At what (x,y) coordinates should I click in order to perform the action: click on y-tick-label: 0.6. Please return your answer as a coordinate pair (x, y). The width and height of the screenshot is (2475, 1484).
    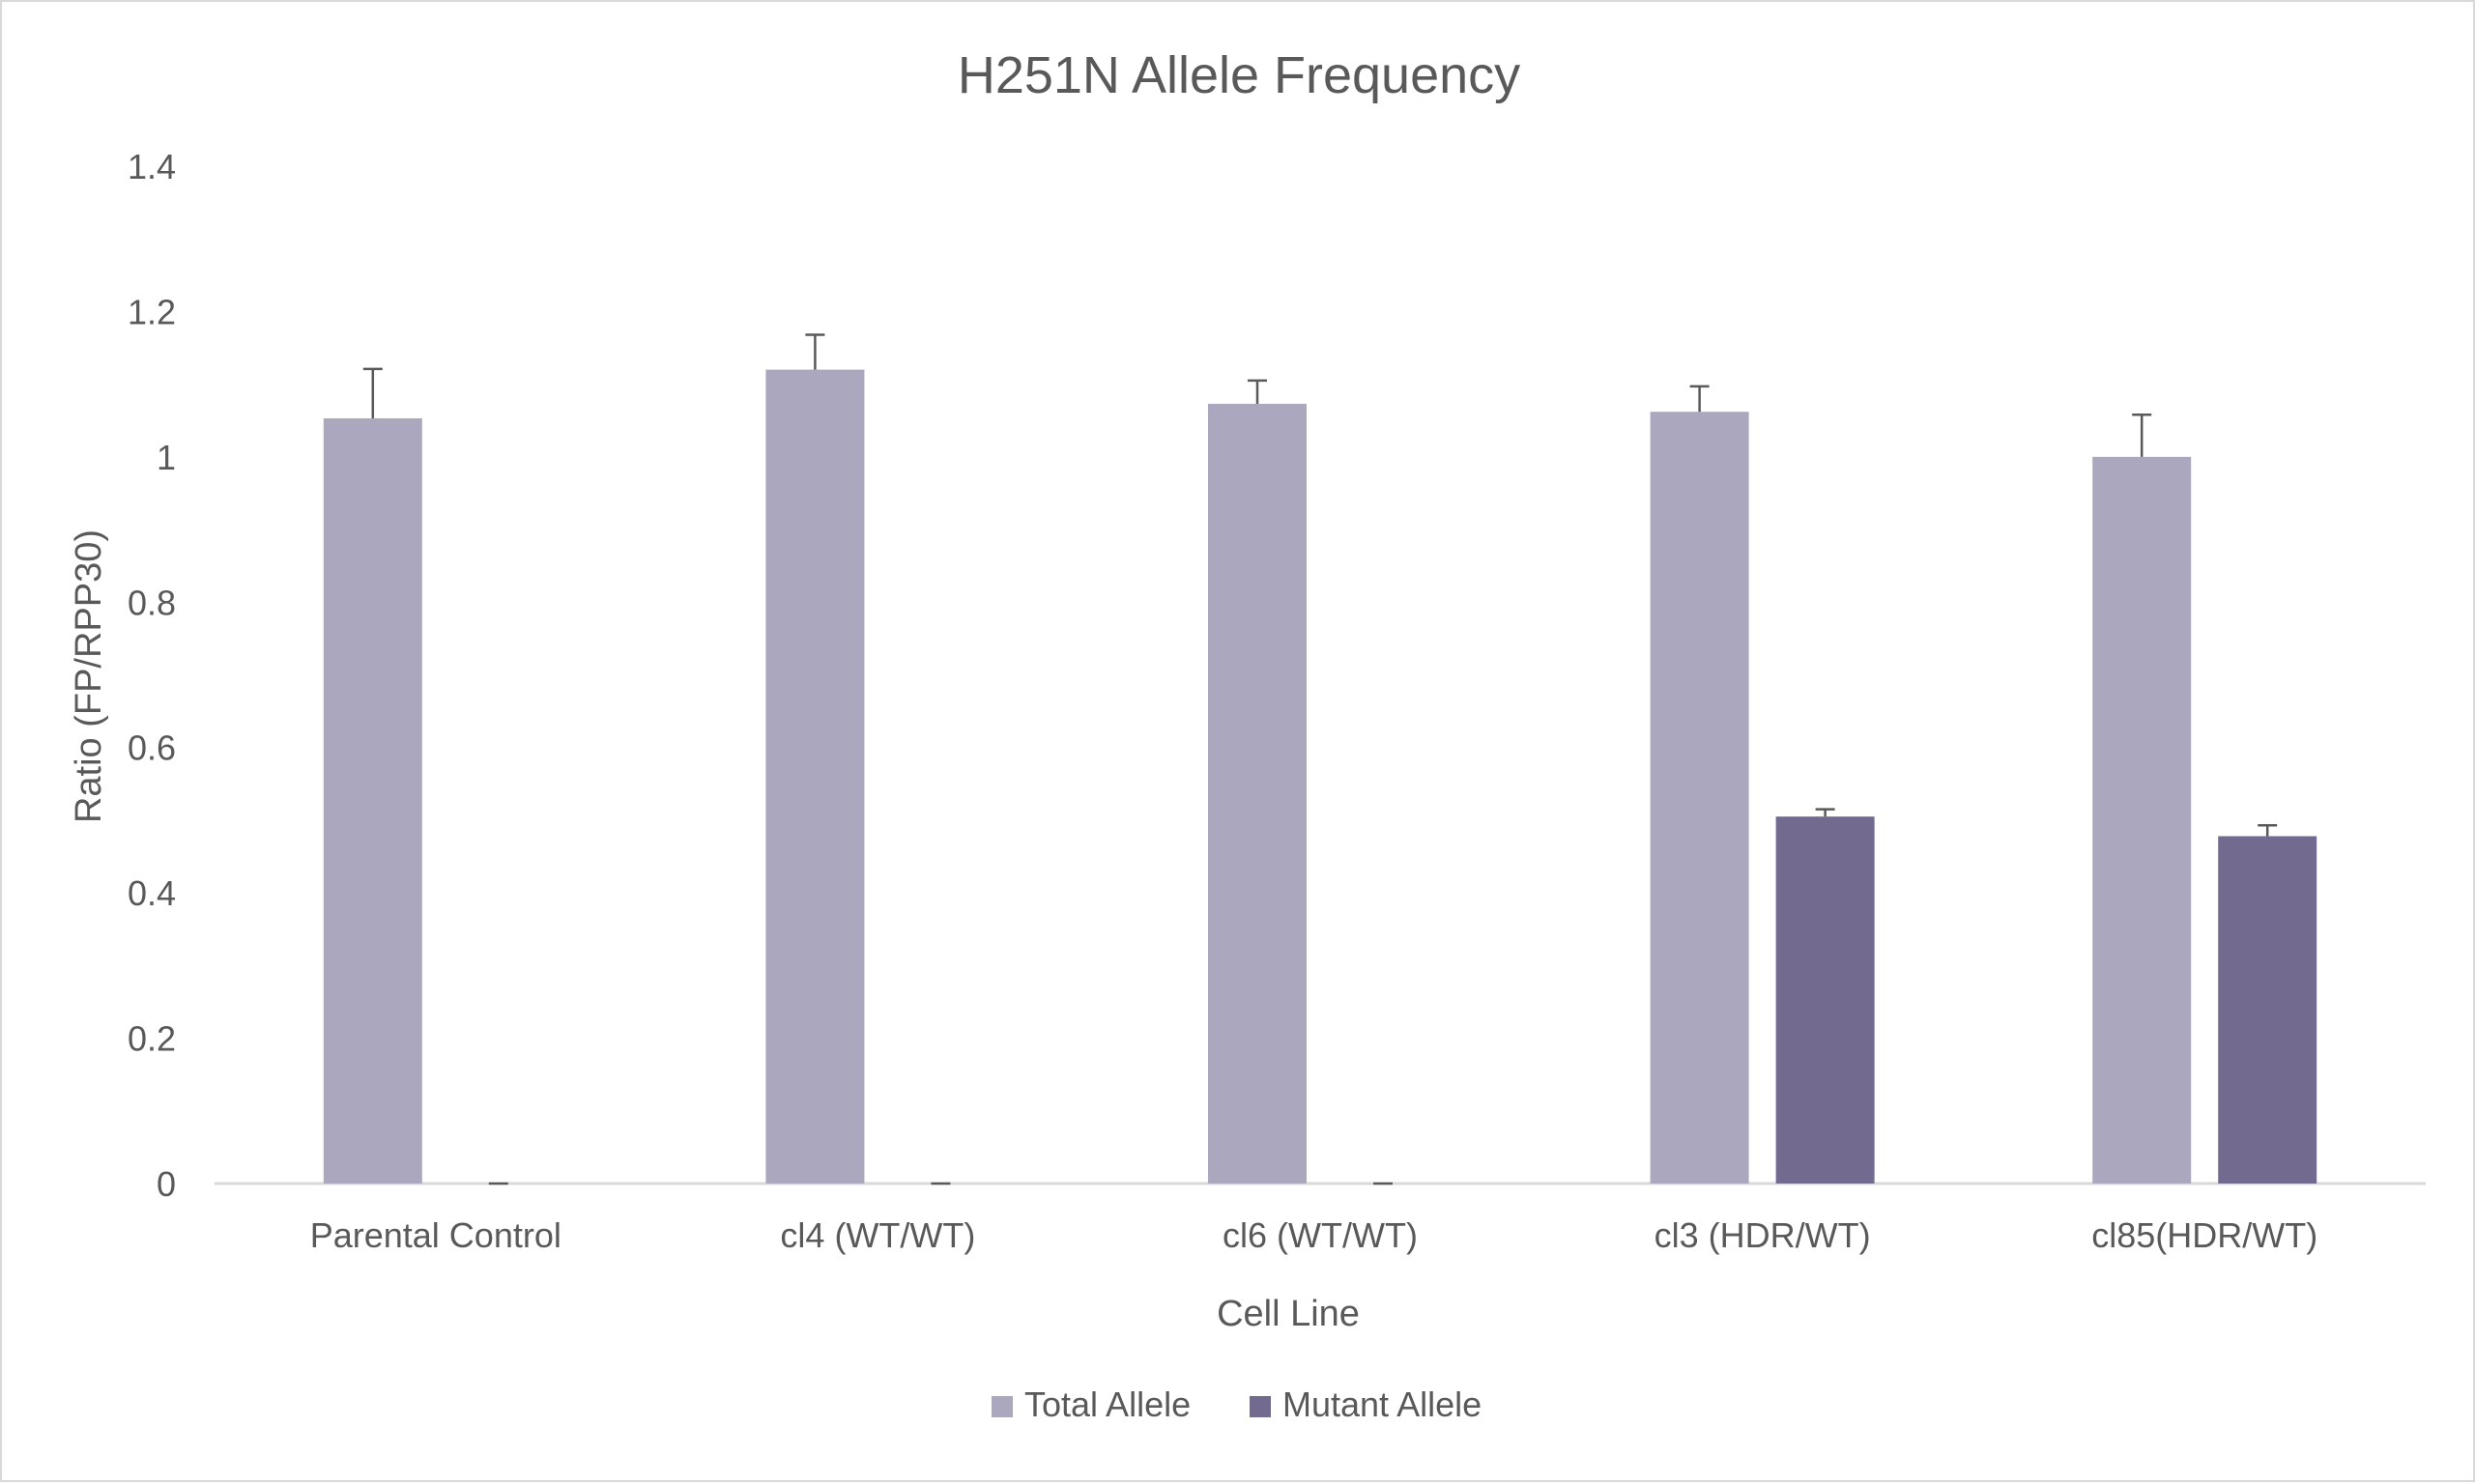
    Looking at the image, I should click on (152, 748).